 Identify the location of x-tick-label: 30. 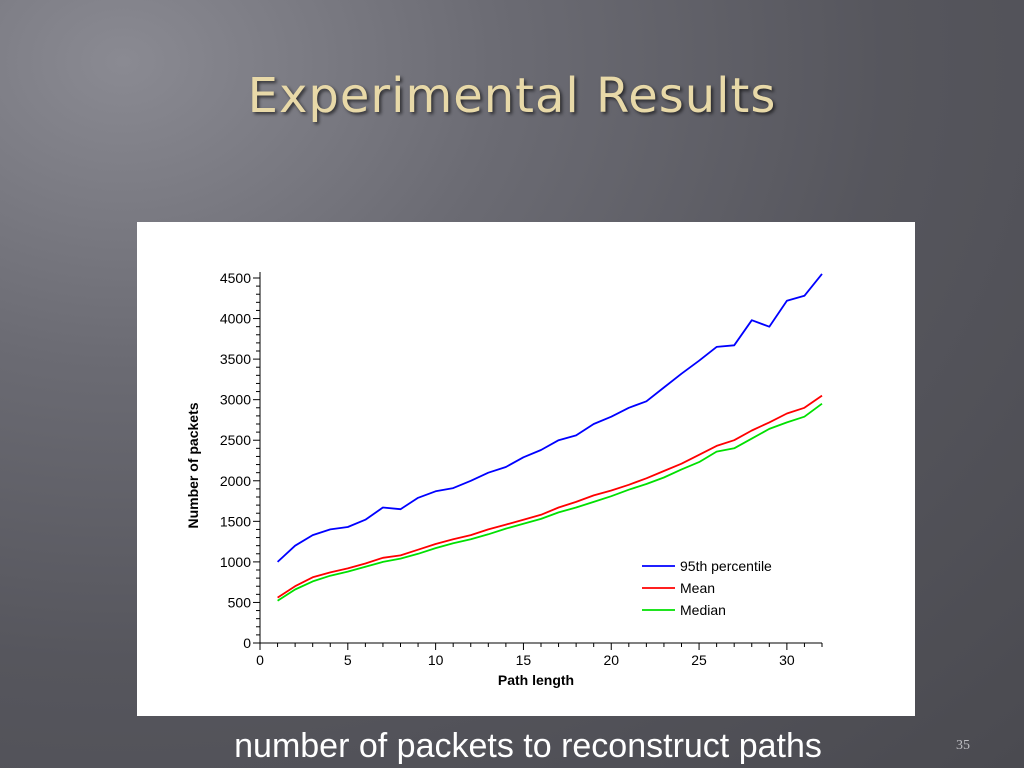
(787, 660).